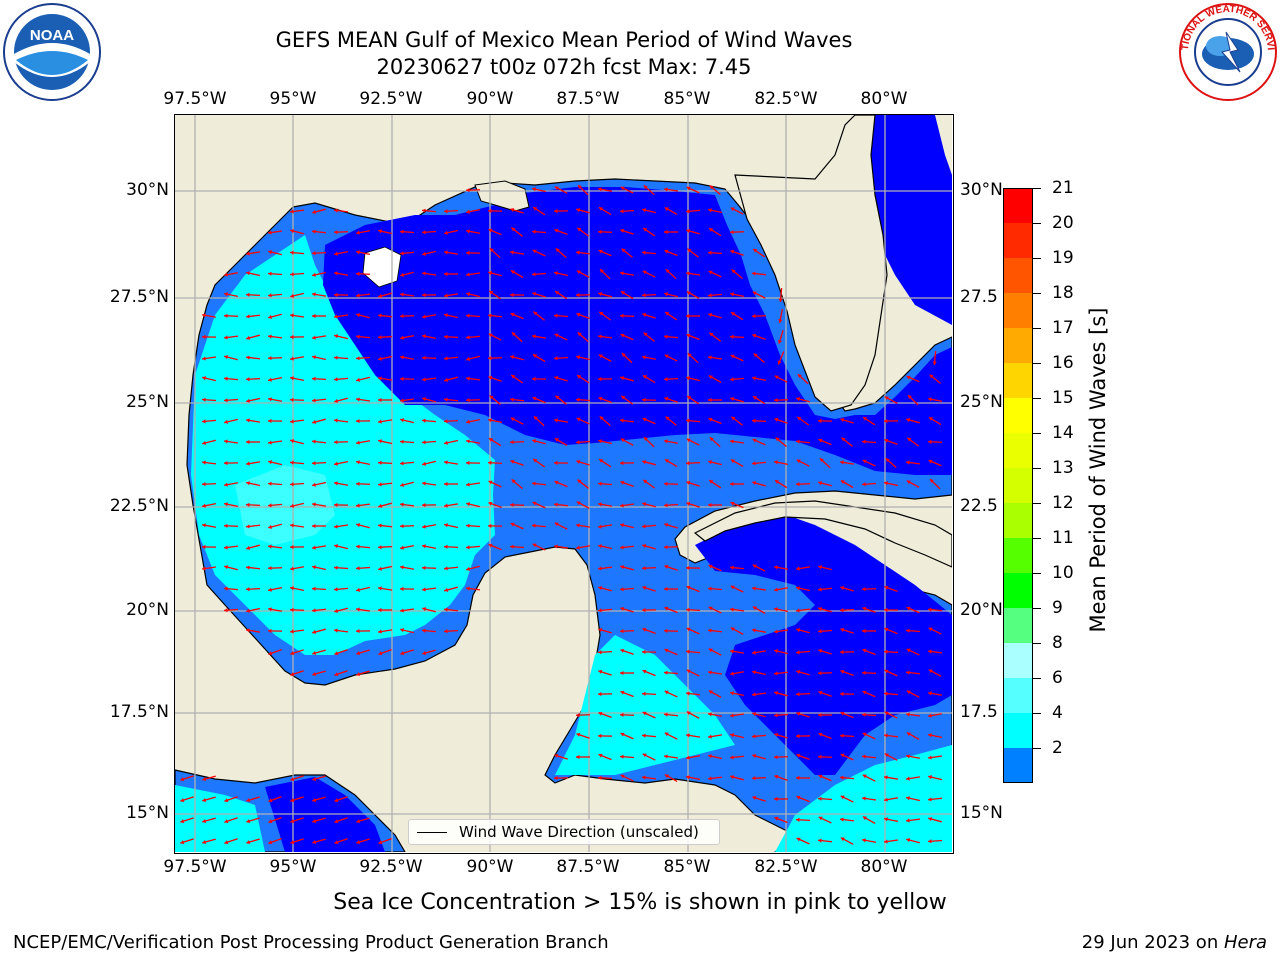 The width and height of the screenshot is (1280, 960). What do you see at coordinates (1063, 538) in the screenshot?
I see `colorbar-tick-label: 11` at bounding box center [1063, 538].